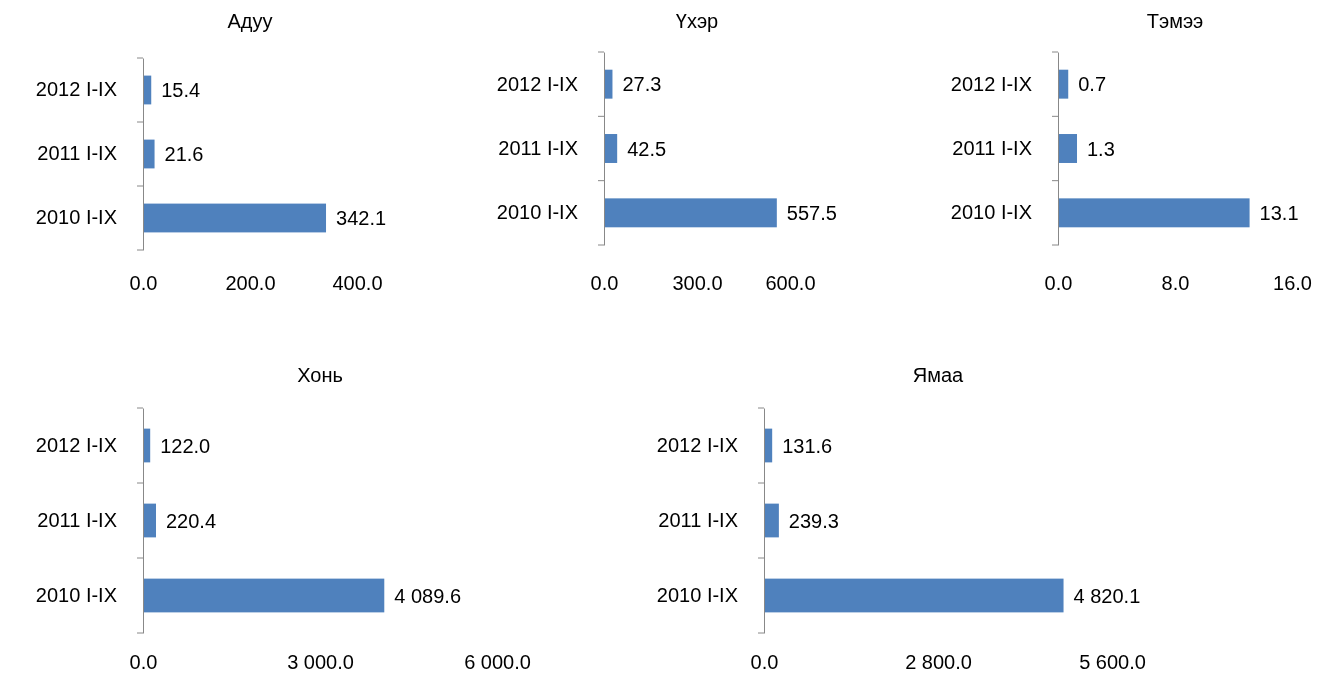 Image resolution: width=1319 pixels, height=684 pixels. I want to click on data-label: 27.3, so click(642, 84).